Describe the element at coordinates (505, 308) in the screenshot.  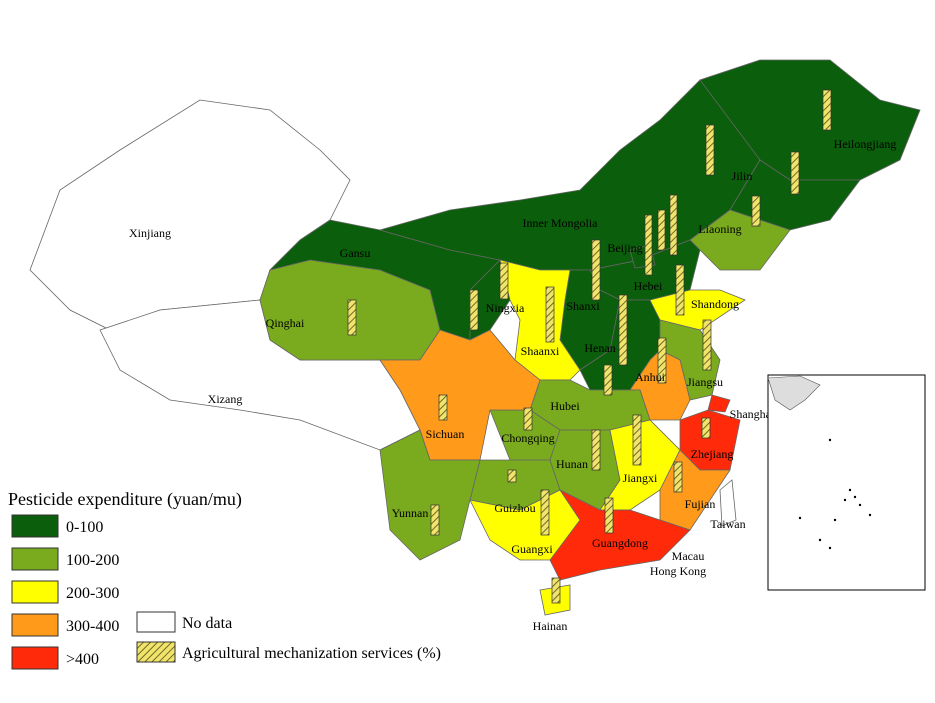
I see `province-label: Ningxia` at that location.